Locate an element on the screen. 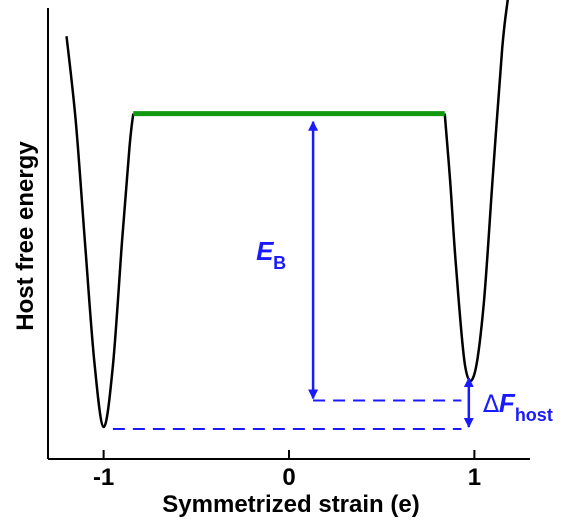  x-axis-label: Symmetrized strain (e) is located at coordinates (290, 504).